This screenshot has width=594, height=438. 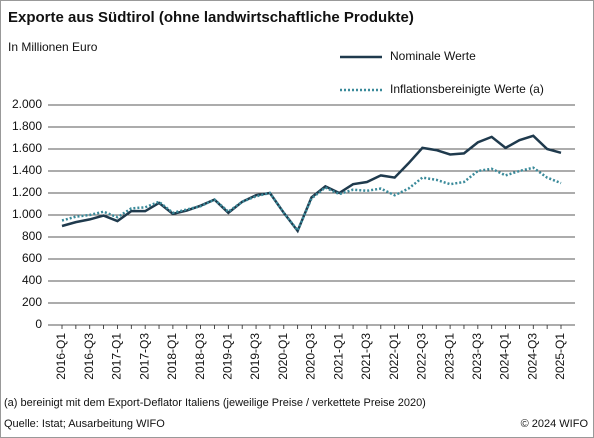 I want to click on x-tick-label: 2024-Q3, so click(x=532, y=356).